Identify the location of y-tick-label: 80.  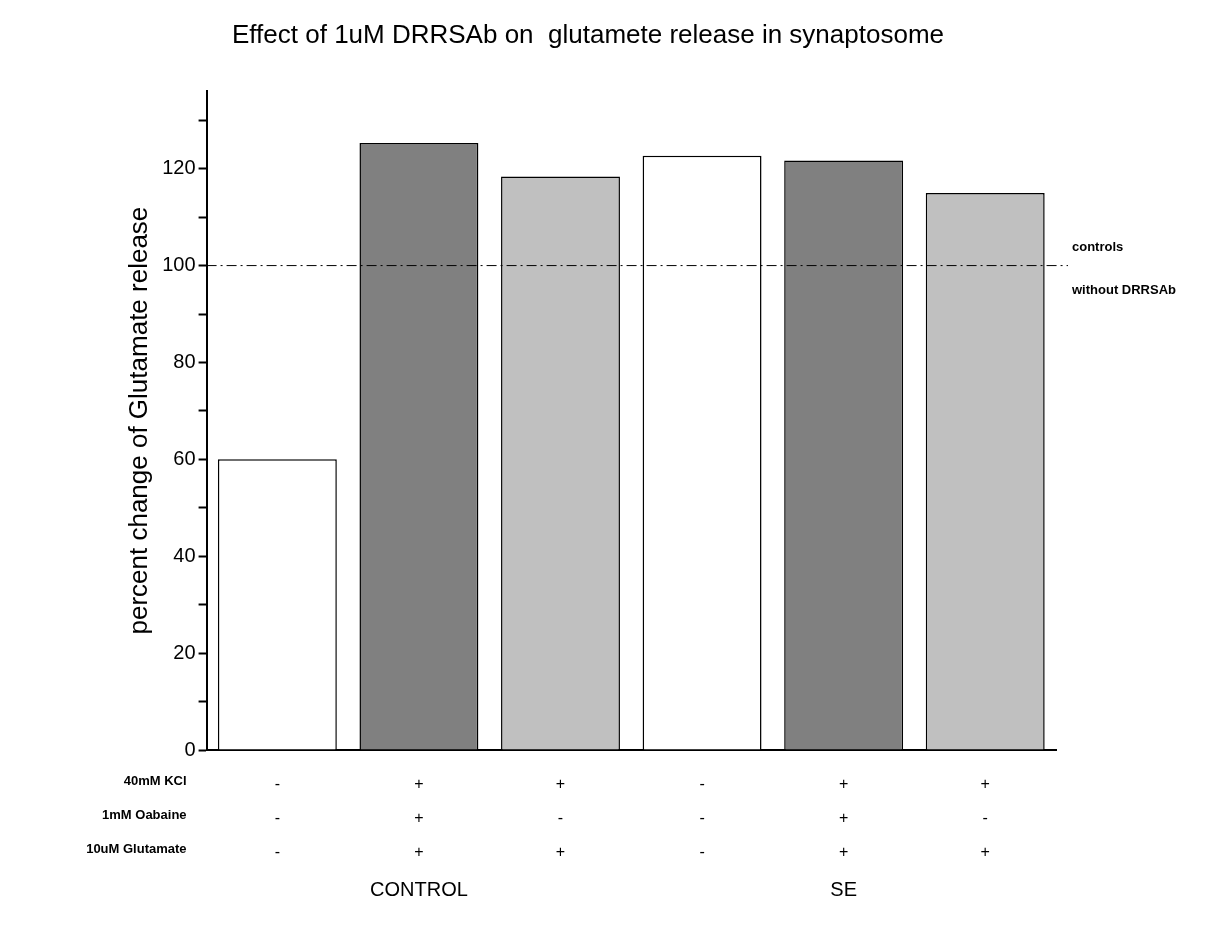
(184, 360).